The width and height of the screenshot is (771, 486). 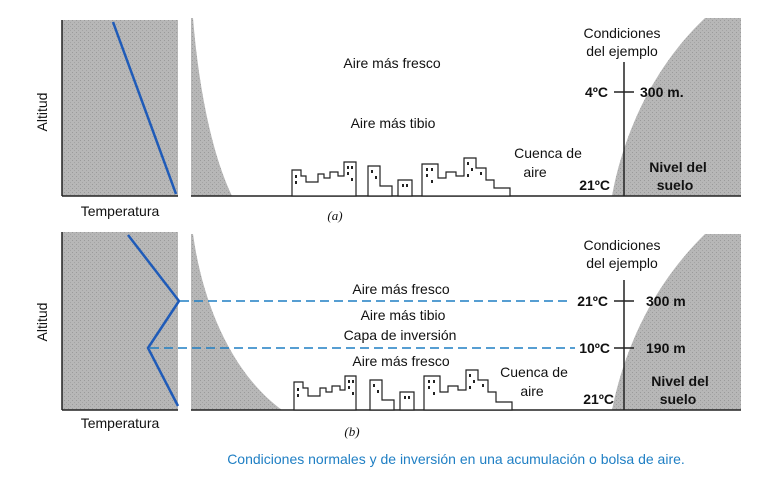 I want to click on city-skyline-a, so click(x=401, y=177).